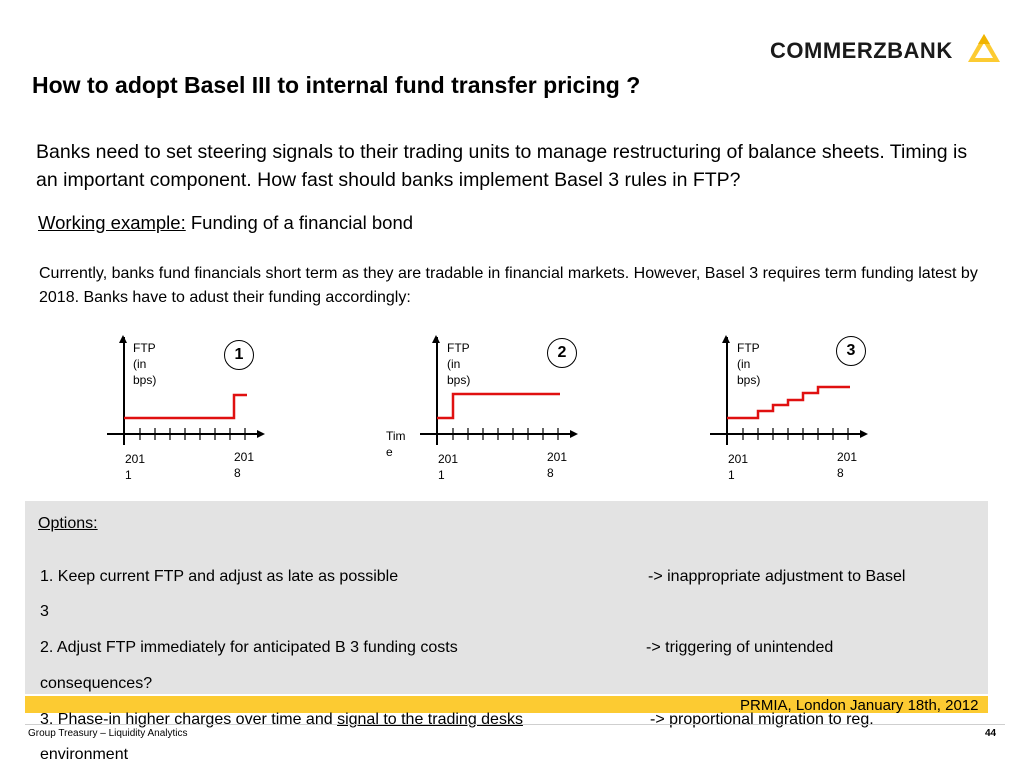  What do you see at coordinates (859, 705) in the screenshot?
I see `event-caption: PRMIA, London January 18th, 2012` at bounding box center [859, 705].